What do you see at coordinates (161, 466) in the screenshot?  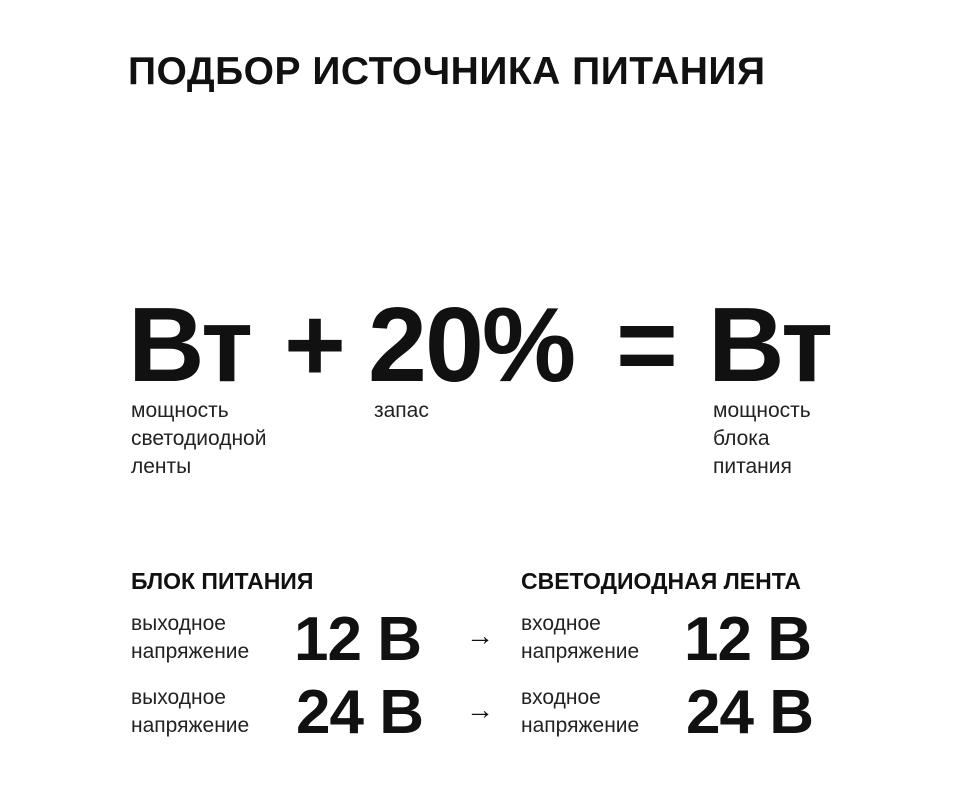 I see `label-line: ленты` at bounding box center [161, 466].